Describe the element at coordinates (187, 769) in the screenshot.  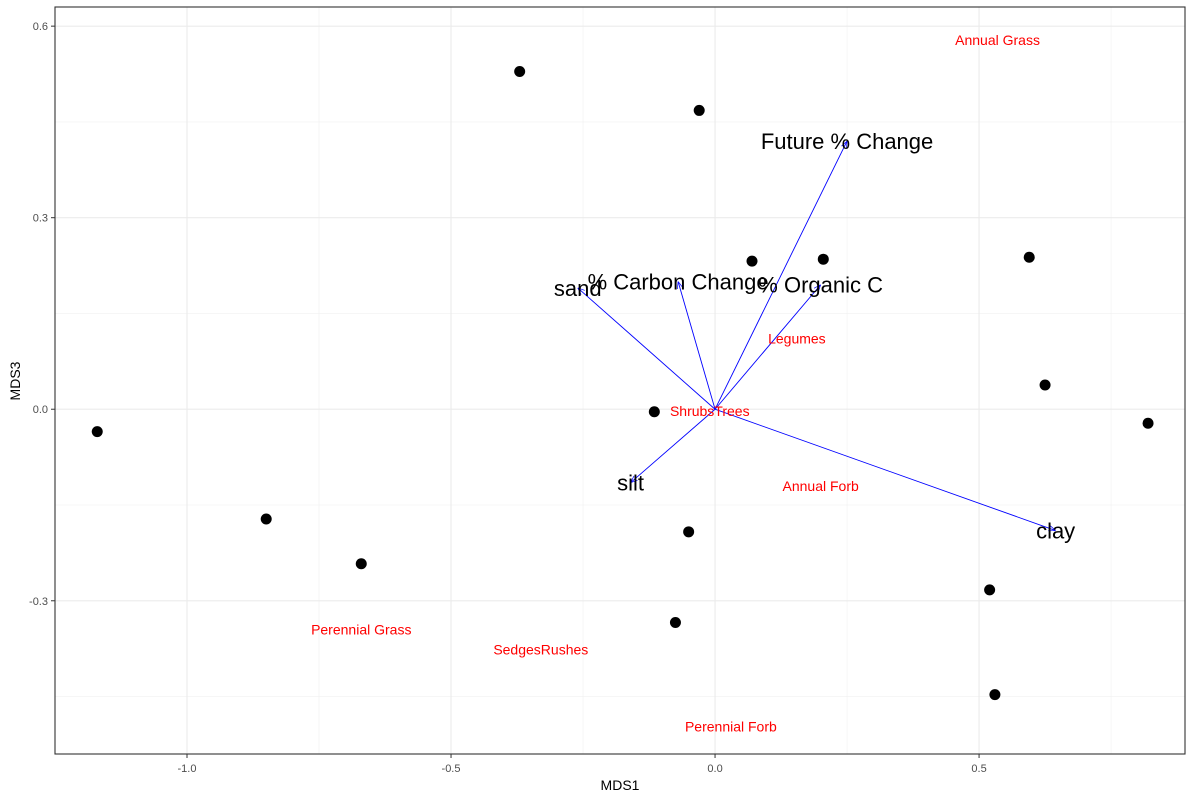
I see `x-tick-label: -1.0` at that location.